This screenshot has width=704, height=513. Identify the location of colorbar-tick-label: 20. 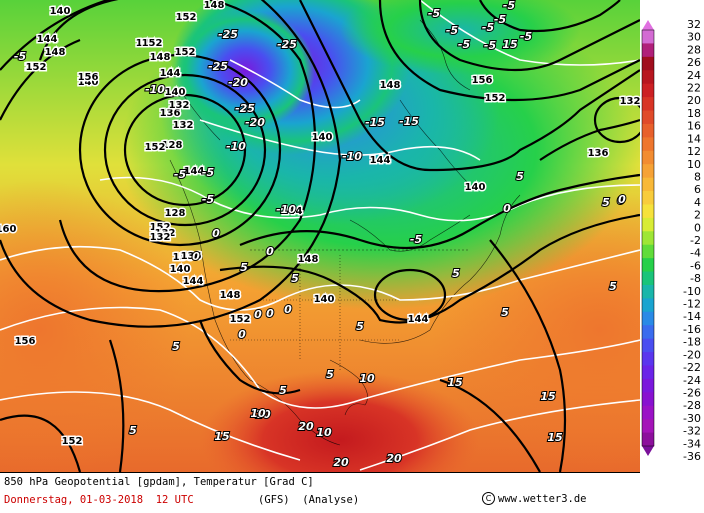
(694, 100).